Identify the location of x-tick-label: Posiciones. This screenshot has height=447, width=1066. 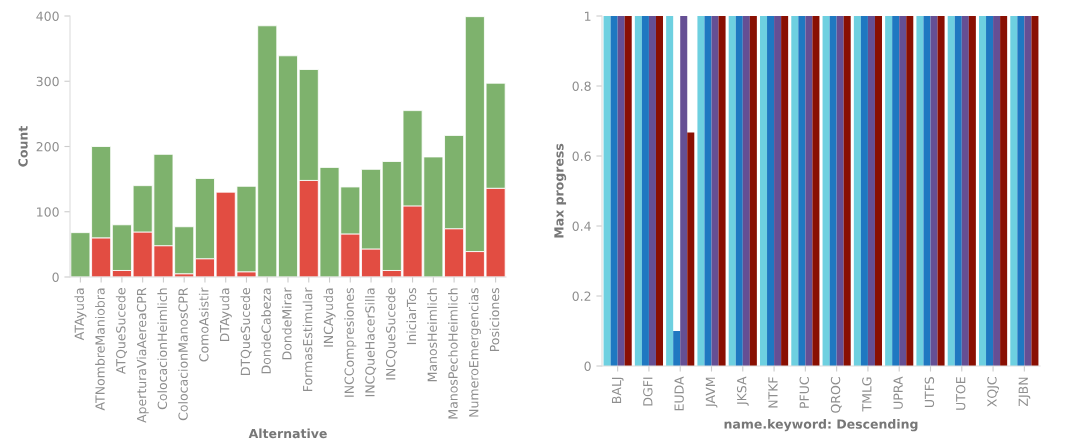
(494, 320).